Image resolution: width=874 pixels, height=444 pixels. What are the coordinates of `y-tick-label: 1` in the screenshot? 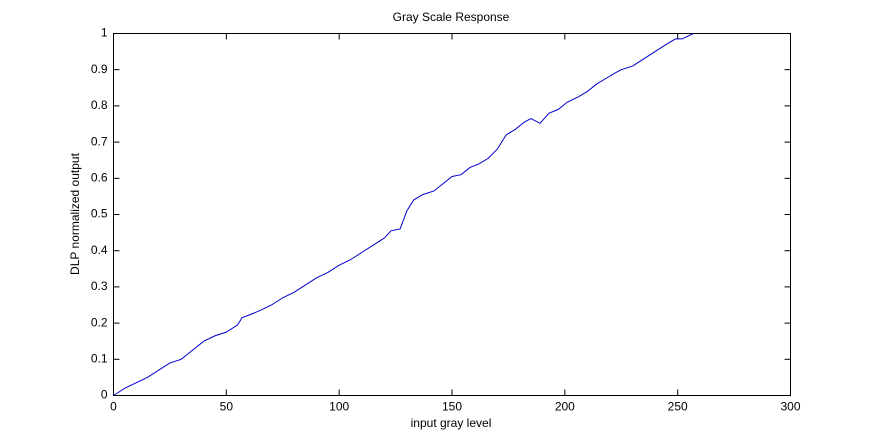 It's located at (104, 33).